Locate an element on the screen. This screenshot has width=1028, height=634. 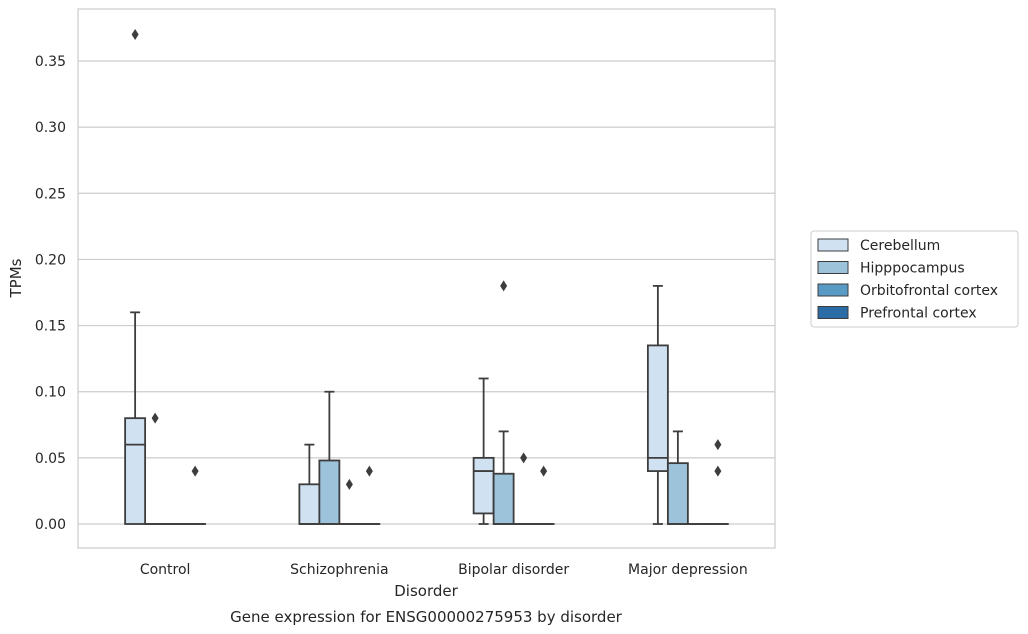
y-tick-label: 0.15 is located at coordinates (50, 327).